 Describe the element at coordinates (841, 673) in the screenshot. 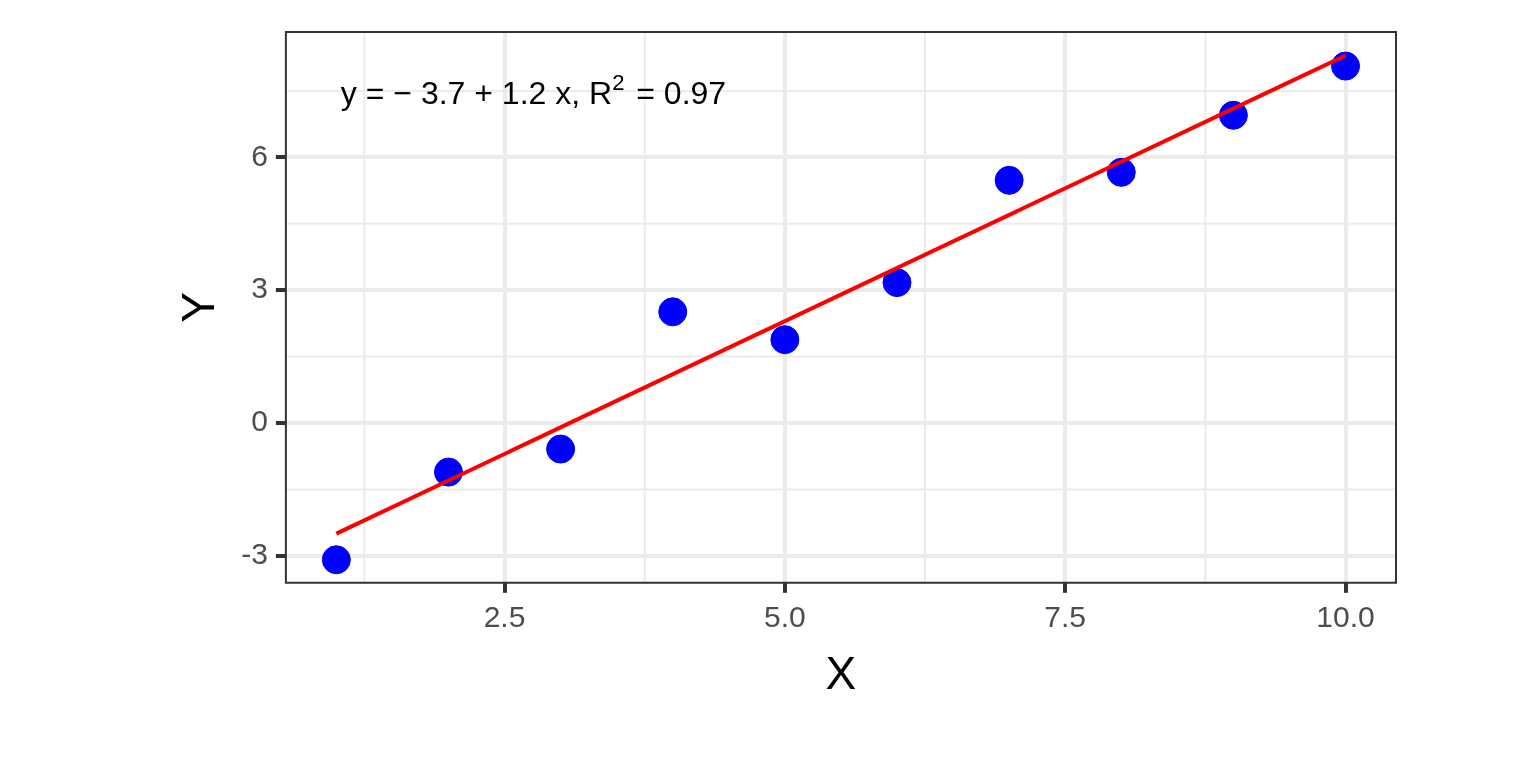

I see `x-axis-title: X` at that location.